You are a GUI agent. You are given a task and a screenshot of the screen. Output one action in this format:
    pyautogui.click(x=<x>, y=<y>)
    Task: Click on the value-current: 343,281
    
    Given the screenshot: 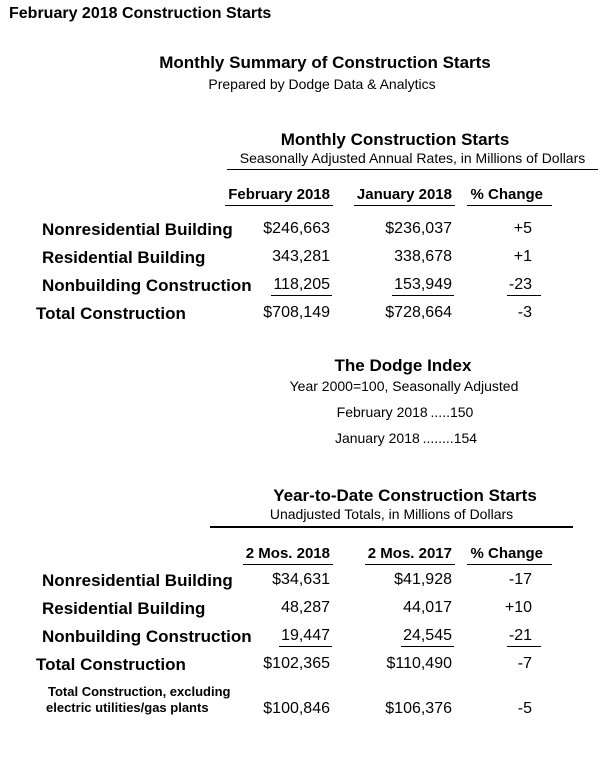 What is the action you would take?
    pyautogui.click(x=301, y=256)
    